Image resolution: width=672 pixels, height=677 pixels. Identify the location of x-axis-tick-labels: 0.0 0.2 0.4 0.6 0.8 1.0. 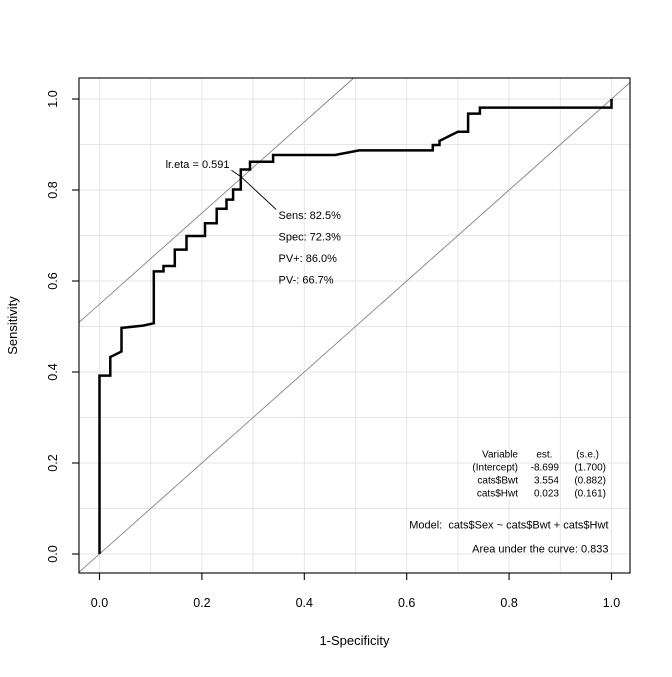
(355, 603).